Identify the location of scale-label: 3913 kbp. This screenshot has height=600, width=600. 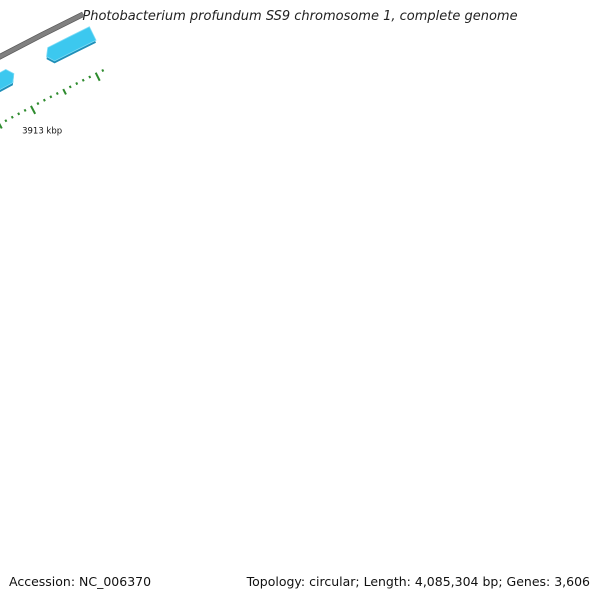
(42, 132).